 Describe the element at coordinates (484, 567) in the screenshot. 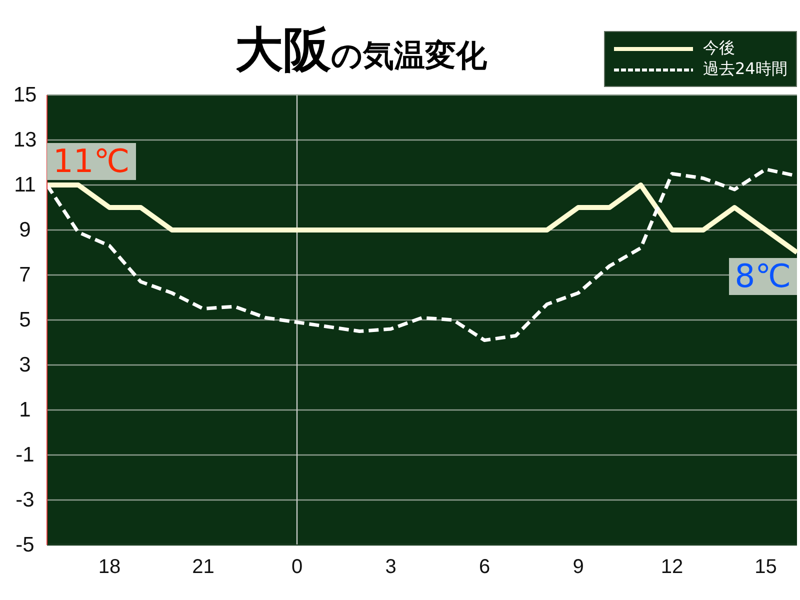

I see `x-tick-label: 6` at that location.